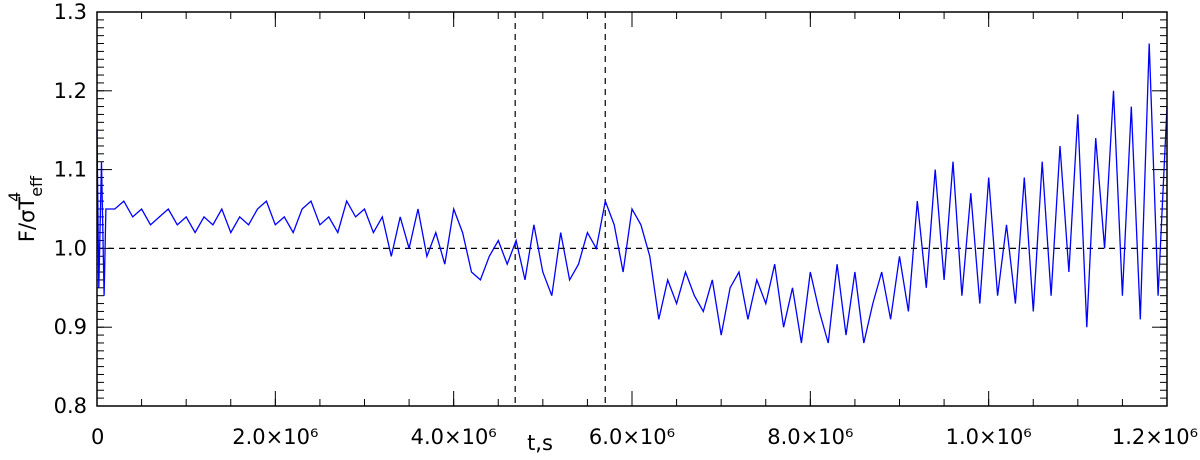 This screenshot has height=460, width=1200. Describe the element at coordinates (70, 91) in the screenshot. I see `y-tick-label: 1.2` at that location.